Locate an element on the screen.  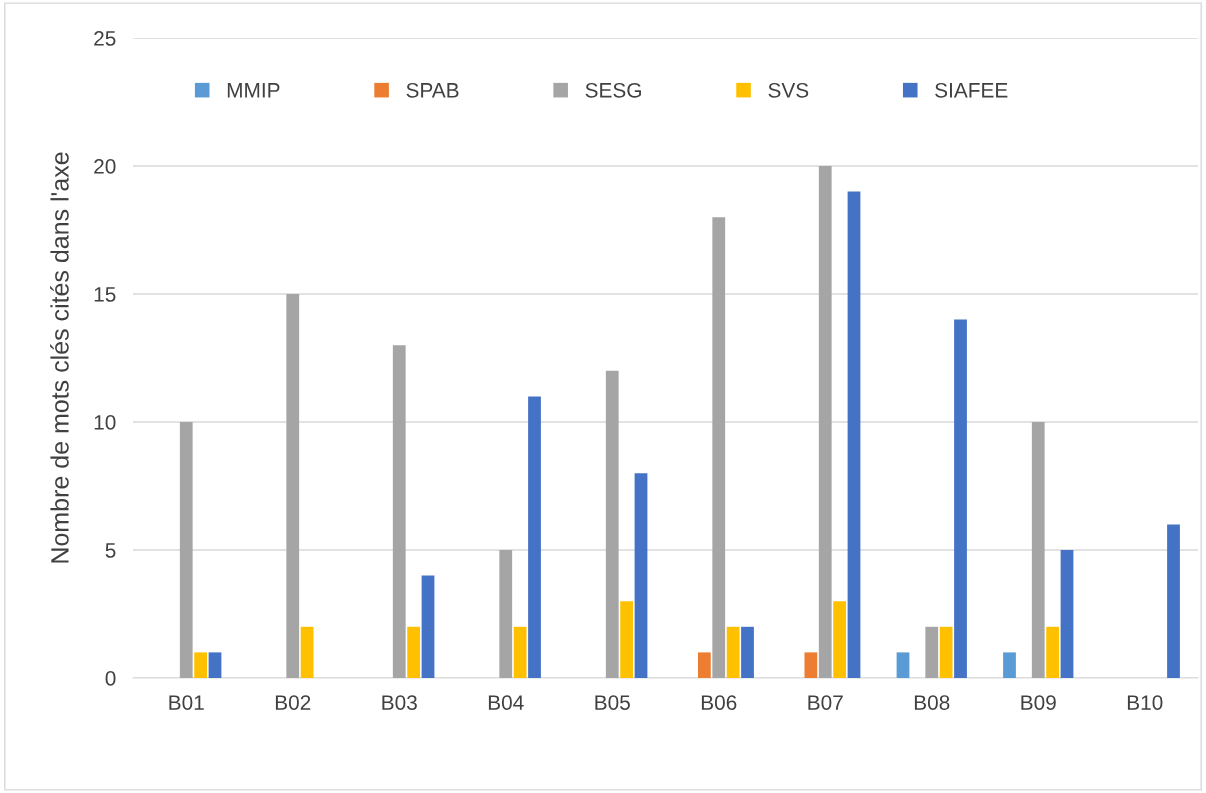
legend-label: MMIP is located at coordinates (253, 90).